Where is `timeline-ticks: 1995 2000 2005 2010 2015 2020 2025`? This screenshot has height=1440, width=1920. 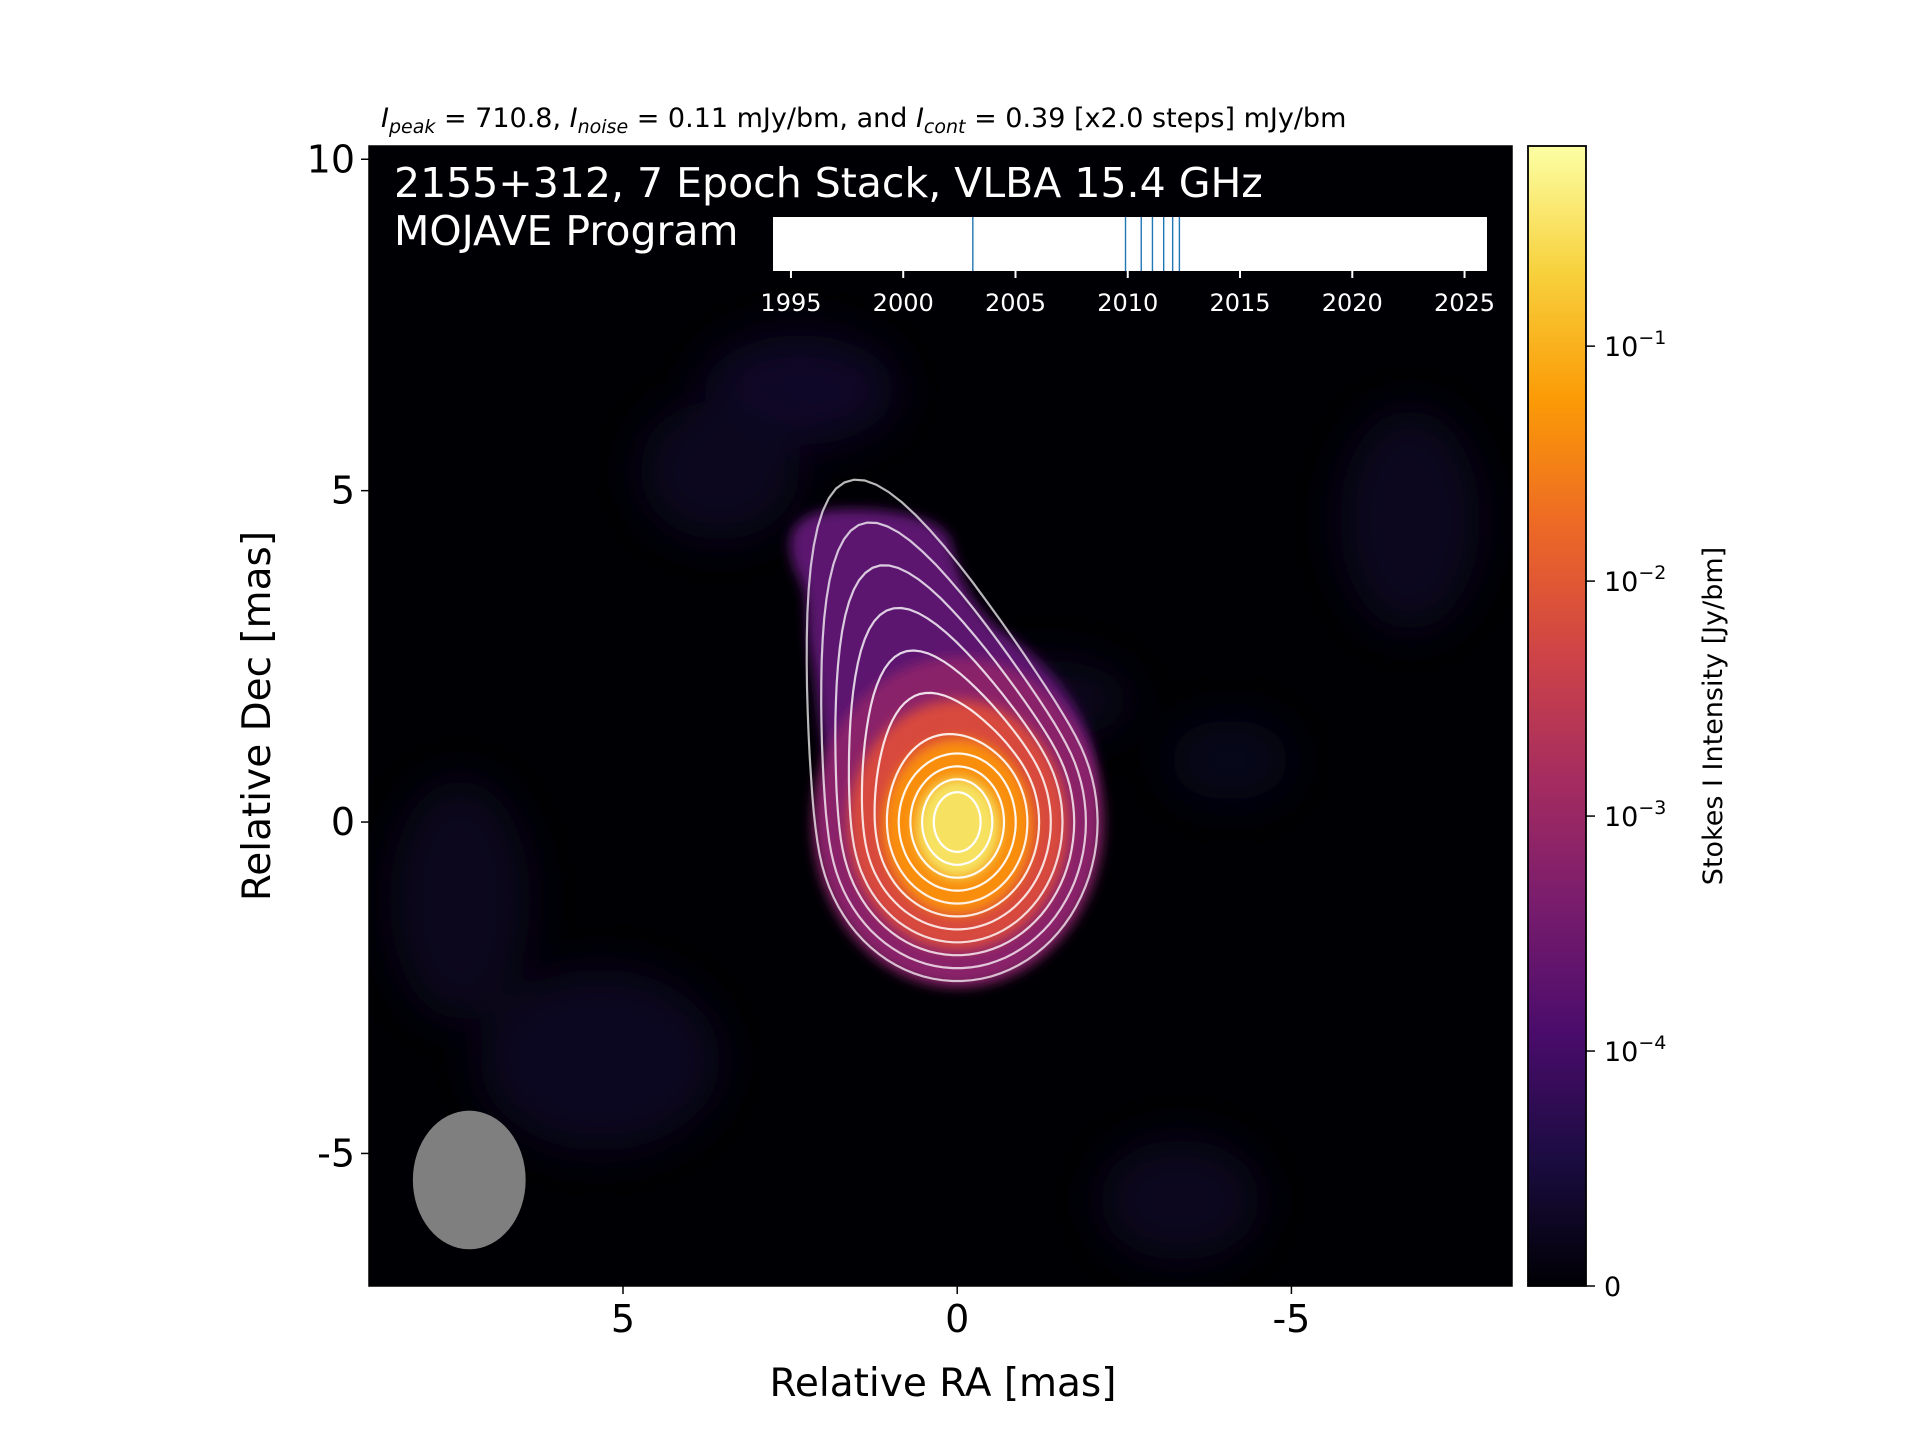 timeline-ticks: 1995 2000 2005 2010 2015 2020 2025 is located at coordinates (1127, 294).